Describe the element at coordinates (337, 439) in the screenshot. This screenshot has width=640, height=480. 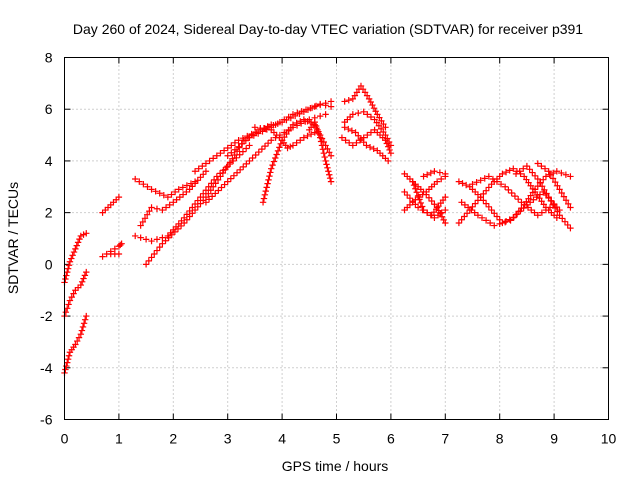
I see `x-tick-label: 5` at that location.